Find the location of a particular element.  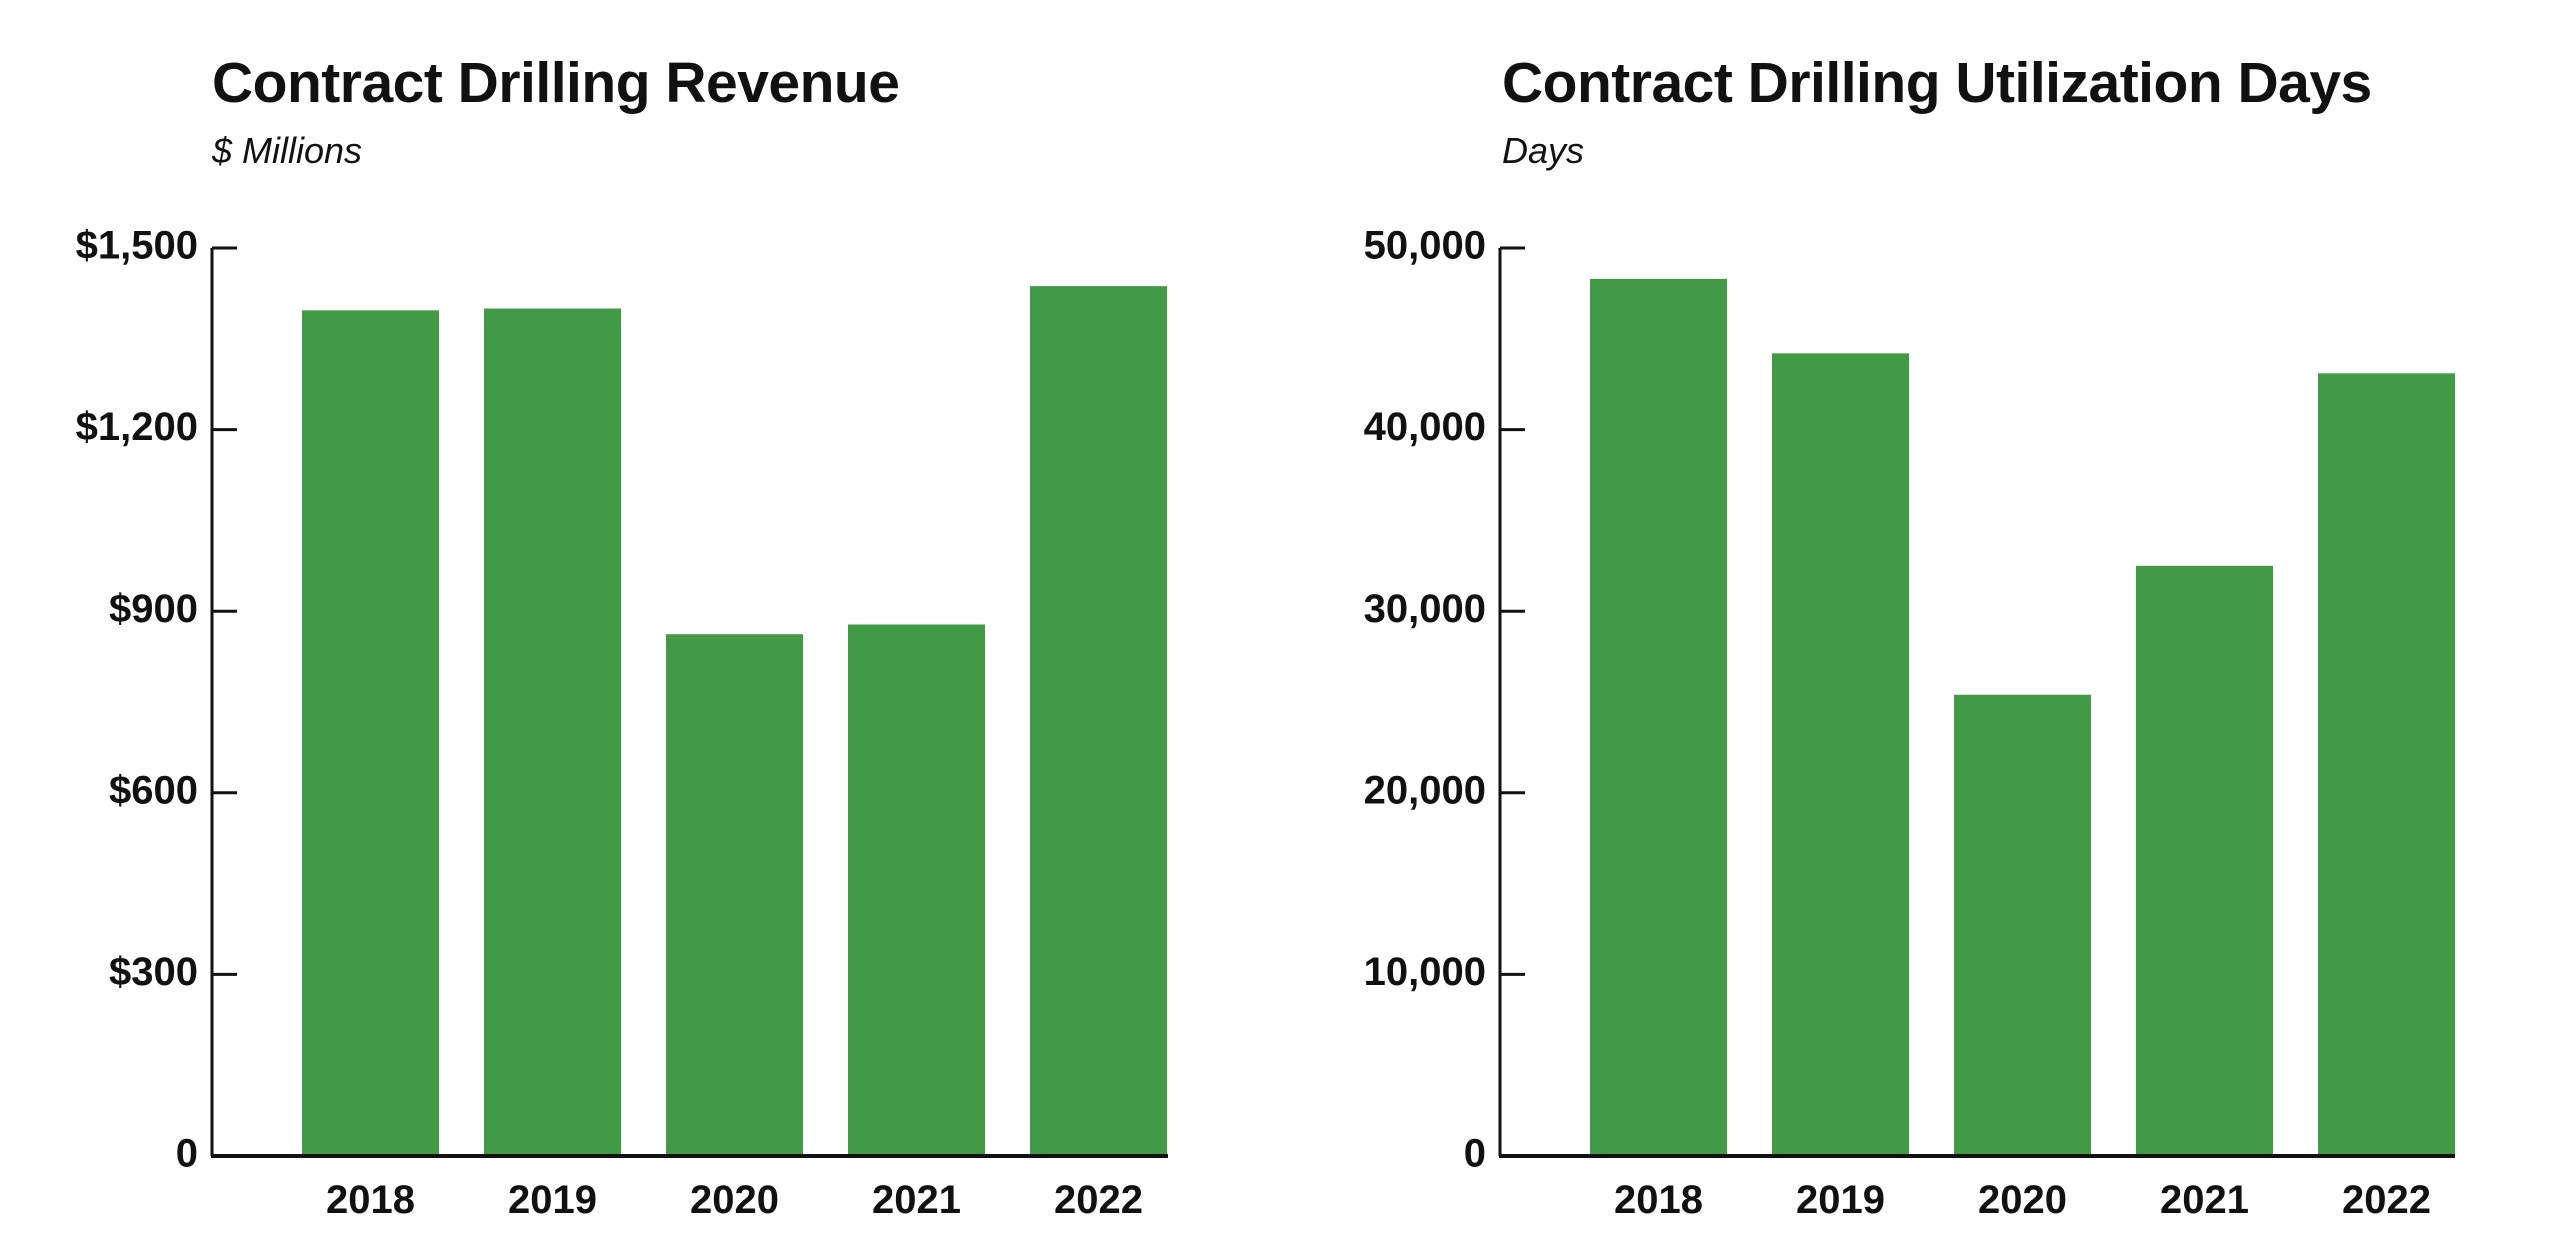

revenue-bar-2018 is located at coordinates (370, 733).